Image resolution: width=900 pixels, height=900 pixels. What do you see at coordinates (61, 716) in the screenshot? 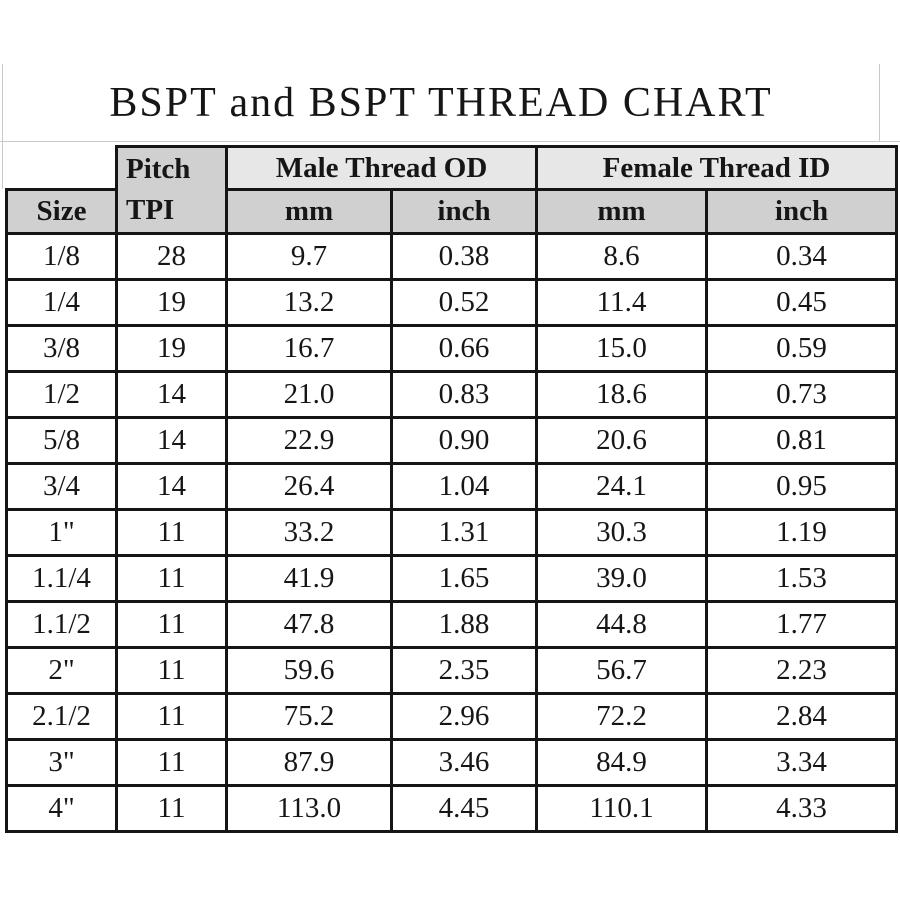
I see `cell-size: 2.1/2` at bounding box center [61, 716].